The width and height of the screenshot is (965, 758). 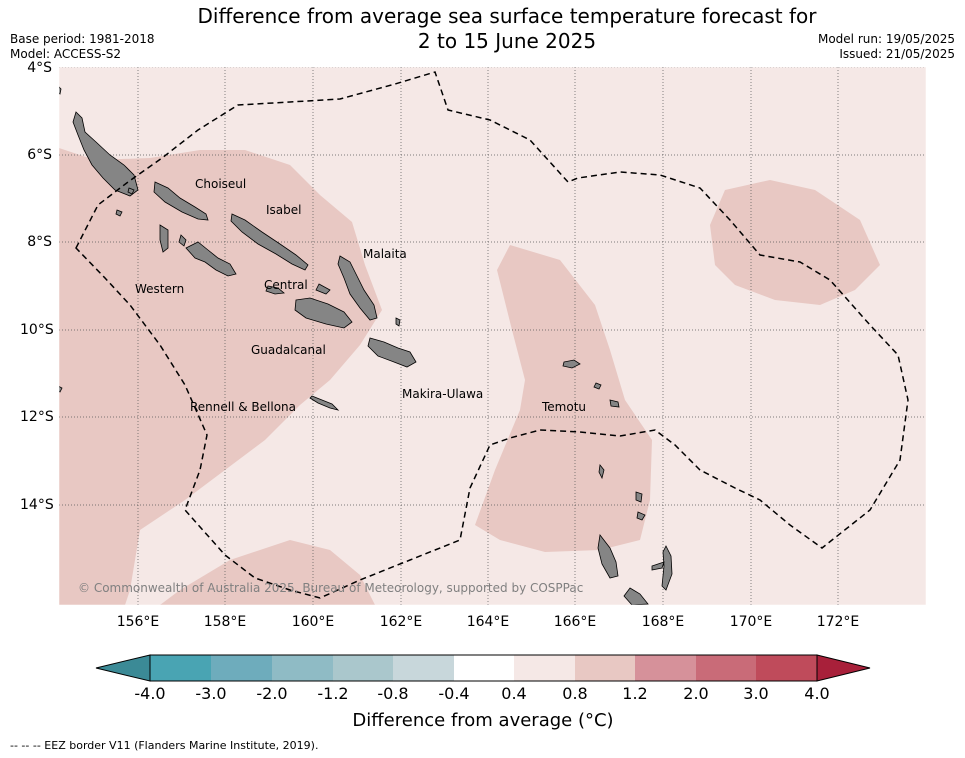 I want to click on model-run: Model run: 19/05/2025, so click(x=886, y=39).